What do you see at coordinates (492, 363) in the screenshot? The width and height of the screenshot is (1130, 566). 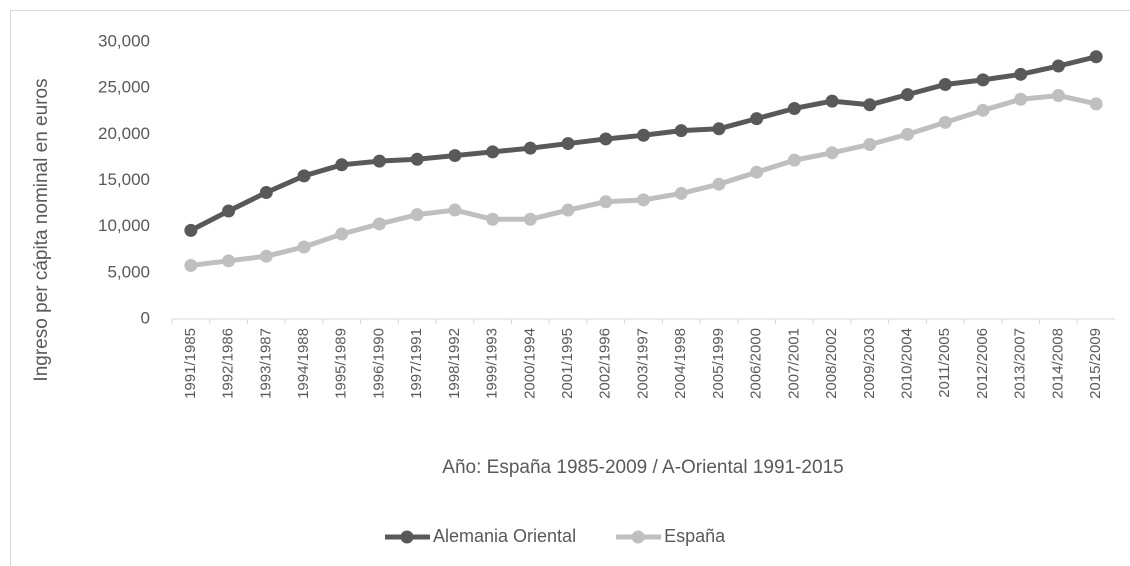 I see `x-tick-label: 1999/1993` at bounding box center [492, 363].